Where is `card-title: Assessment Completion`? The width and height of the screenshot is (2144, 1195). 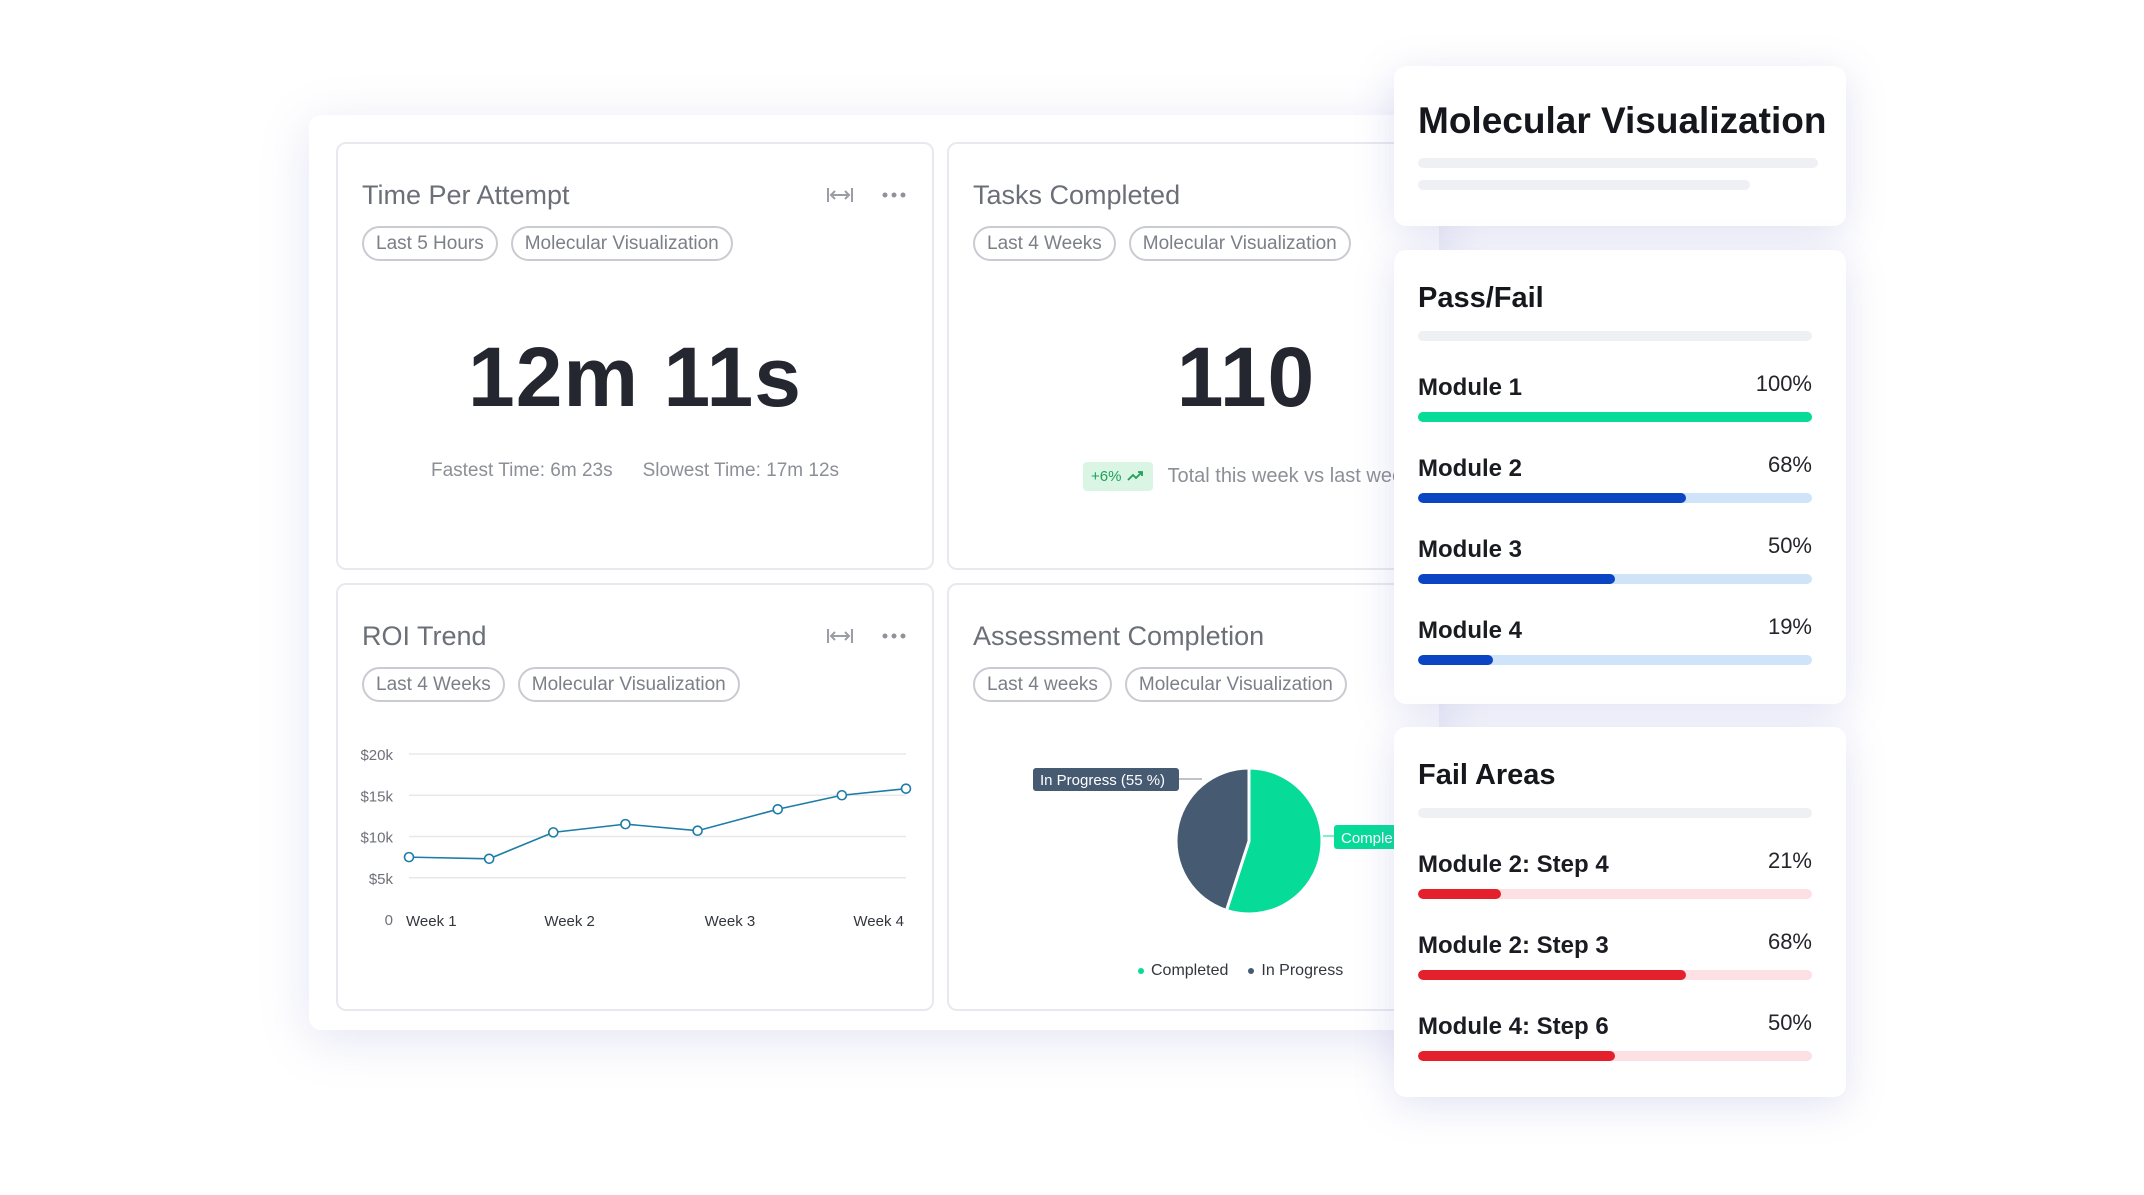
card-title: Assessment Completion is located at coordinates (1119, 636).